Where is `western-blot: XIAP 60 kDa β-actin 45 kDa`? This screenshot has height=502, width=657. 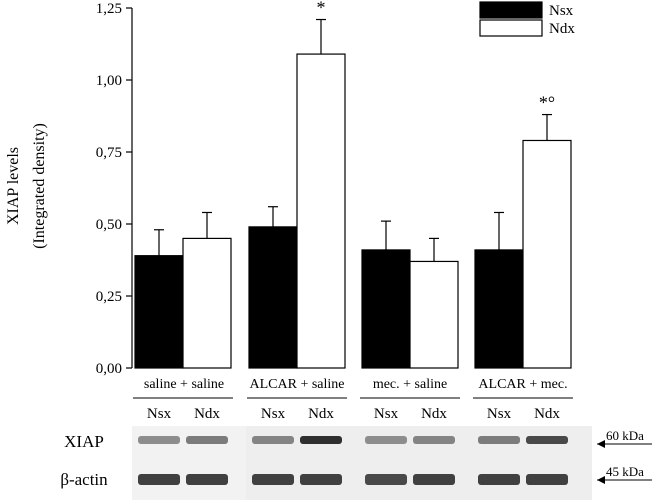 western-blot: XIAP 60 kDa β-actin 45 kDa is located at coordinates (356, 463).